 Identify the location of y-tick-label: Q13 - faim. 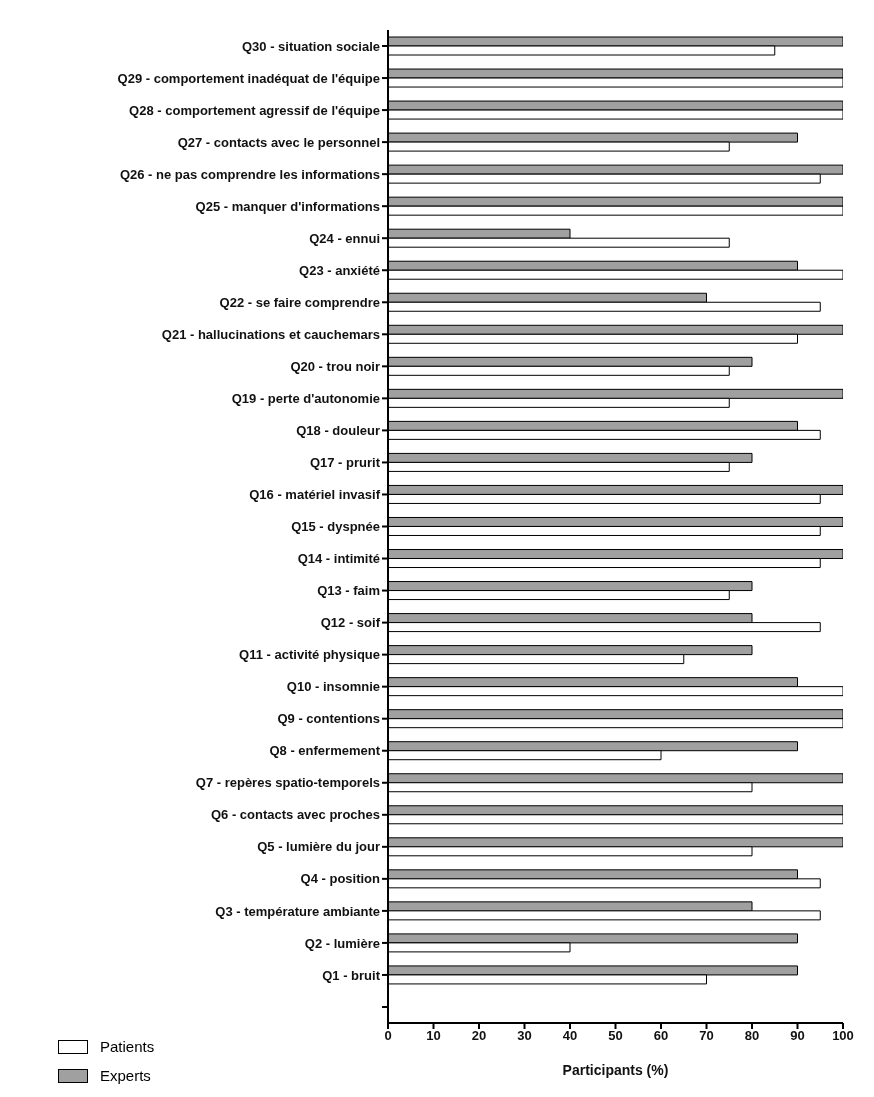
(348, 591).